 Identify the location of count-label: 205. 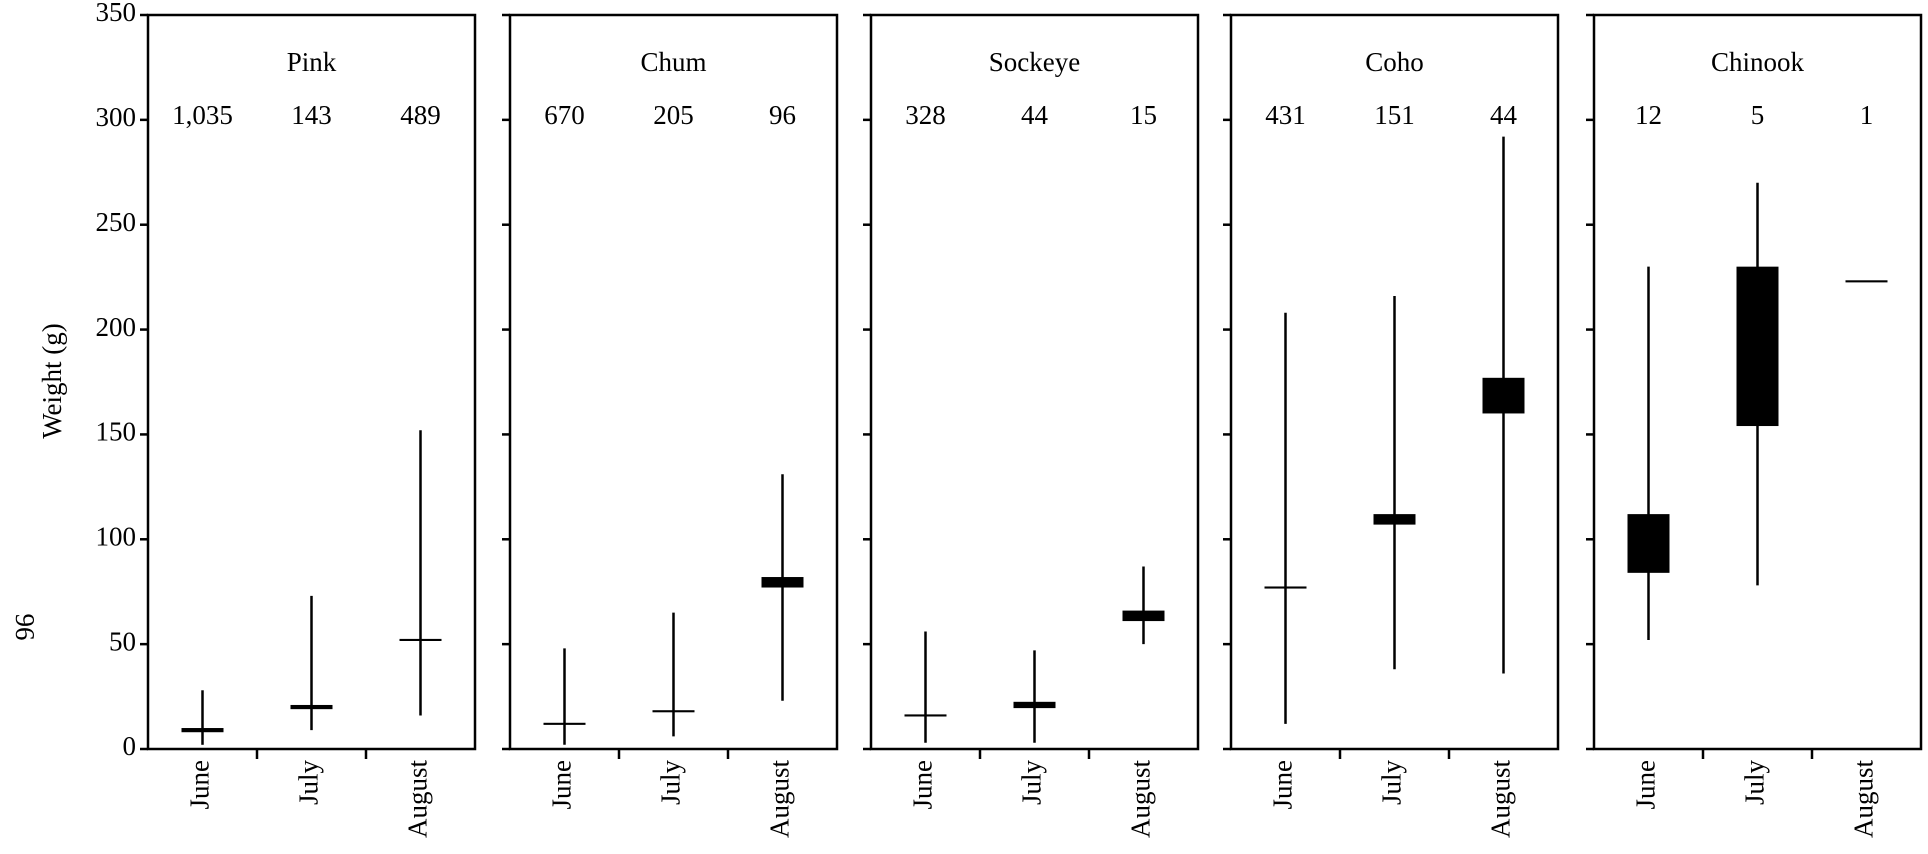
(673, 115).